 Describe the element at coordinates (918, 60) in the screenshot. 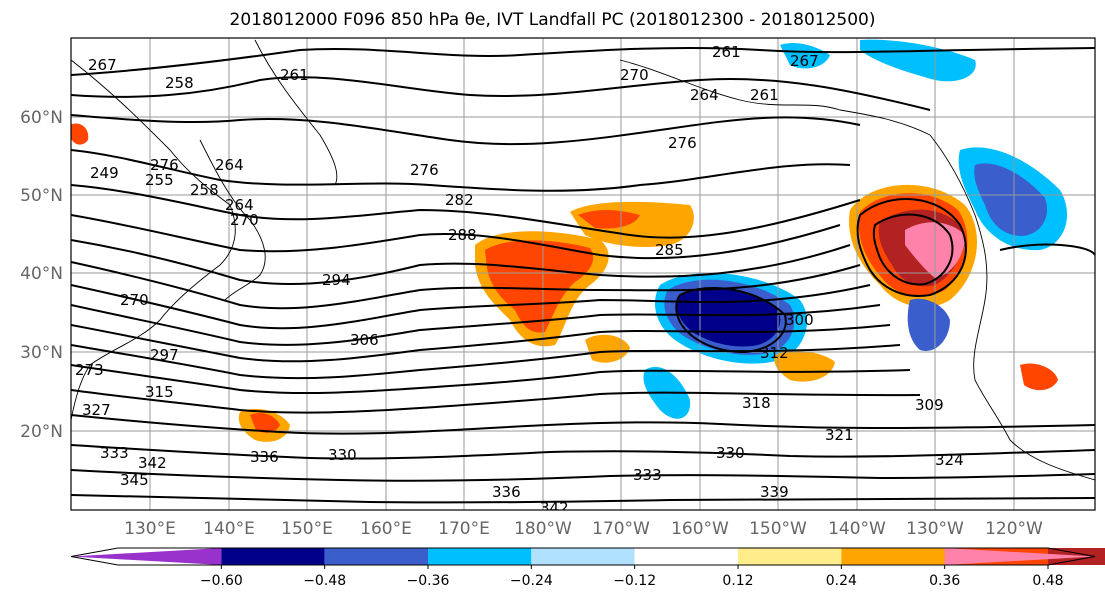

I see `negative-anomaly-region-north-canada` at that location.